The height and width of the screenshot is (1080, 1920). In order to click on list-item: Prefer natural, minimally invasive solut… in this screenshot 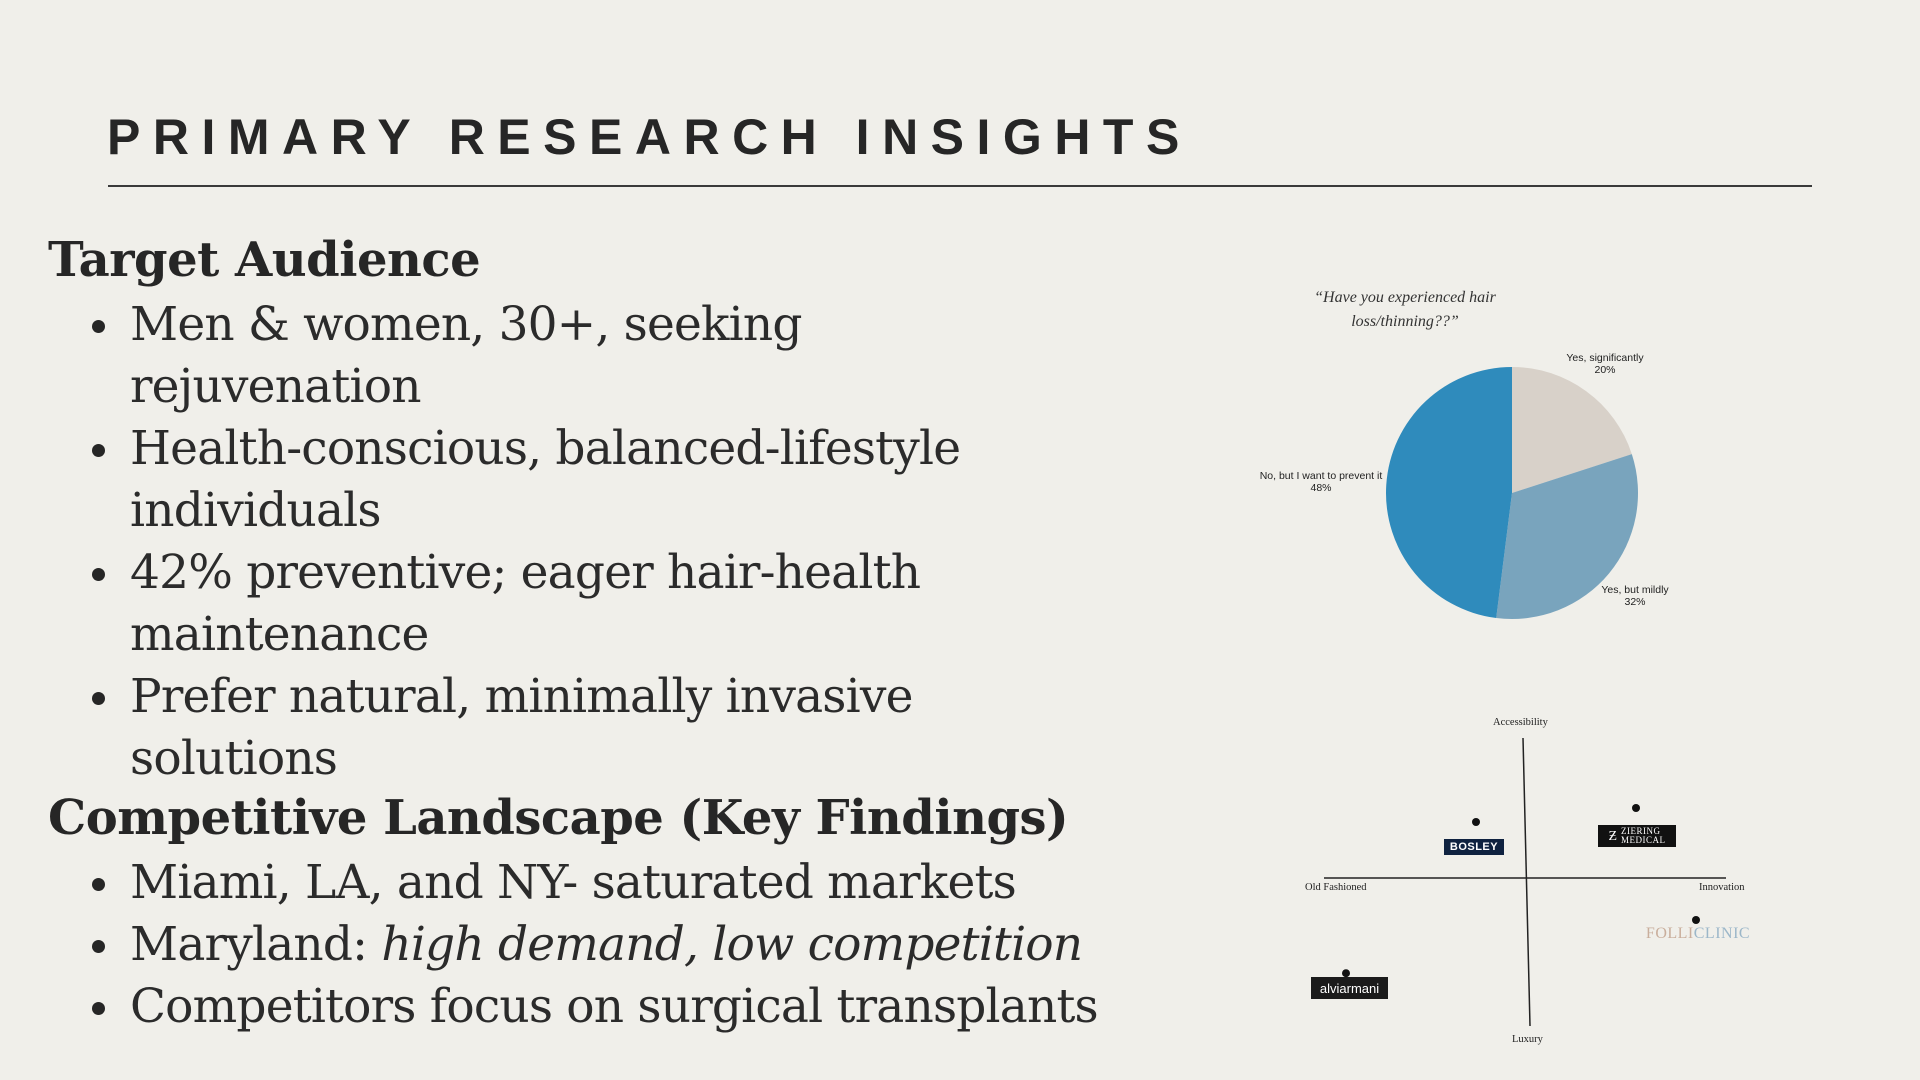, I will do `click(579, 728)`.